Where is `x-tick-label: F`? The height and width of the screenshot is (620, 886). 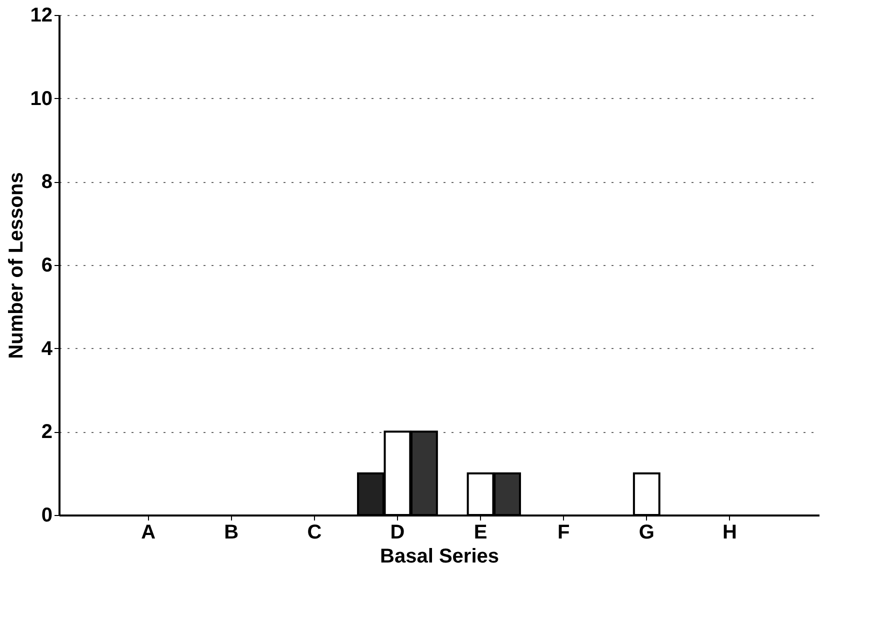 x-tick-label: F is located at coordinates (563, 533).